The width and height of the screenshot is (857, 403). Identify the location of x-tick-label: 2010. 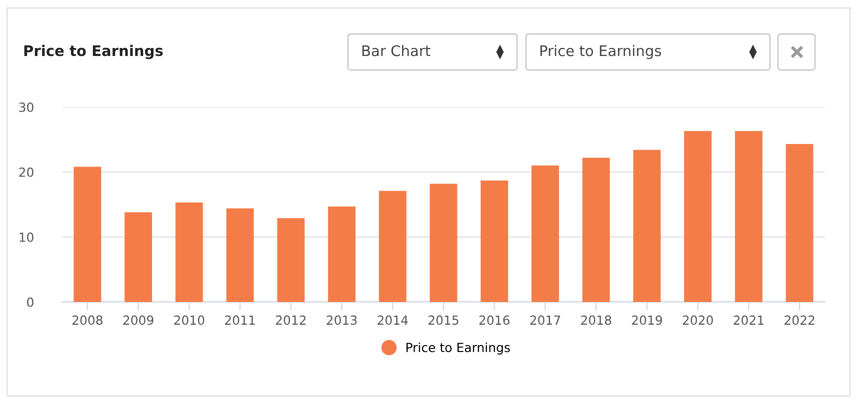
(189, 320).